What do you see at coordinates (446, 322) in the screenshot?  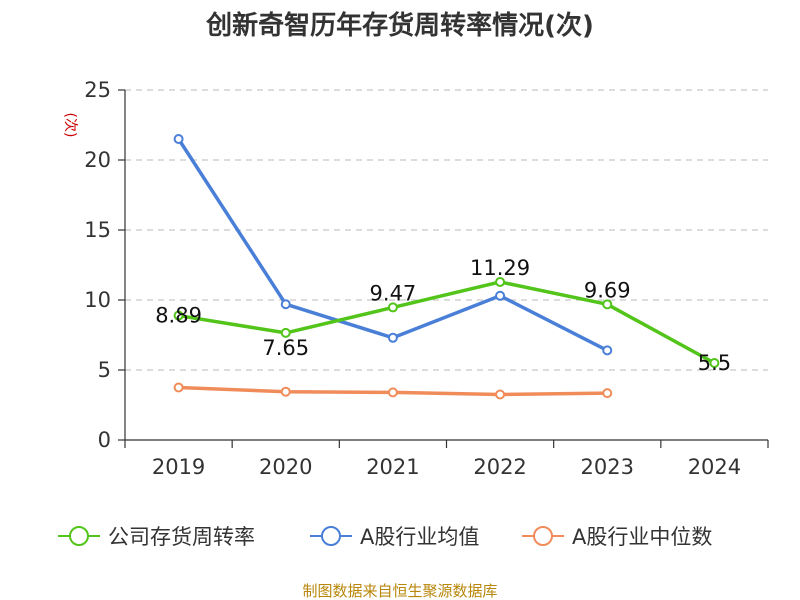 I see `series-line` at bounding box center [446, 322].